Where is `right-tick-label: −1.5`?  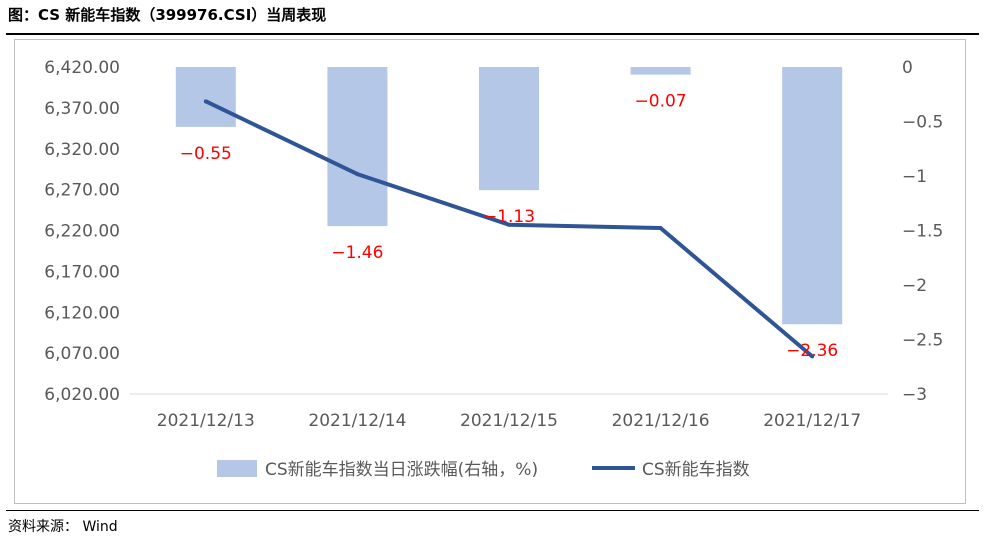
right-tick-label: −1.5 is located at coordinates (922, 232).